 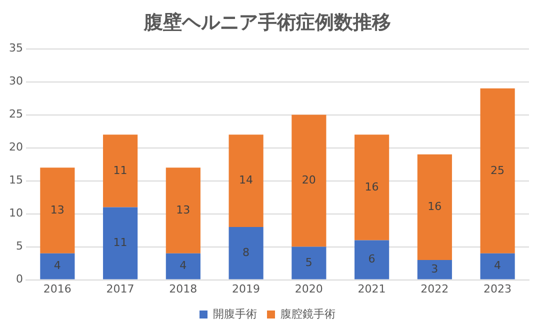 What do you see at coordinates (246, 289) in the screenshot?
I see `x-tick-label: 2019` at bounding box center [246, 289].